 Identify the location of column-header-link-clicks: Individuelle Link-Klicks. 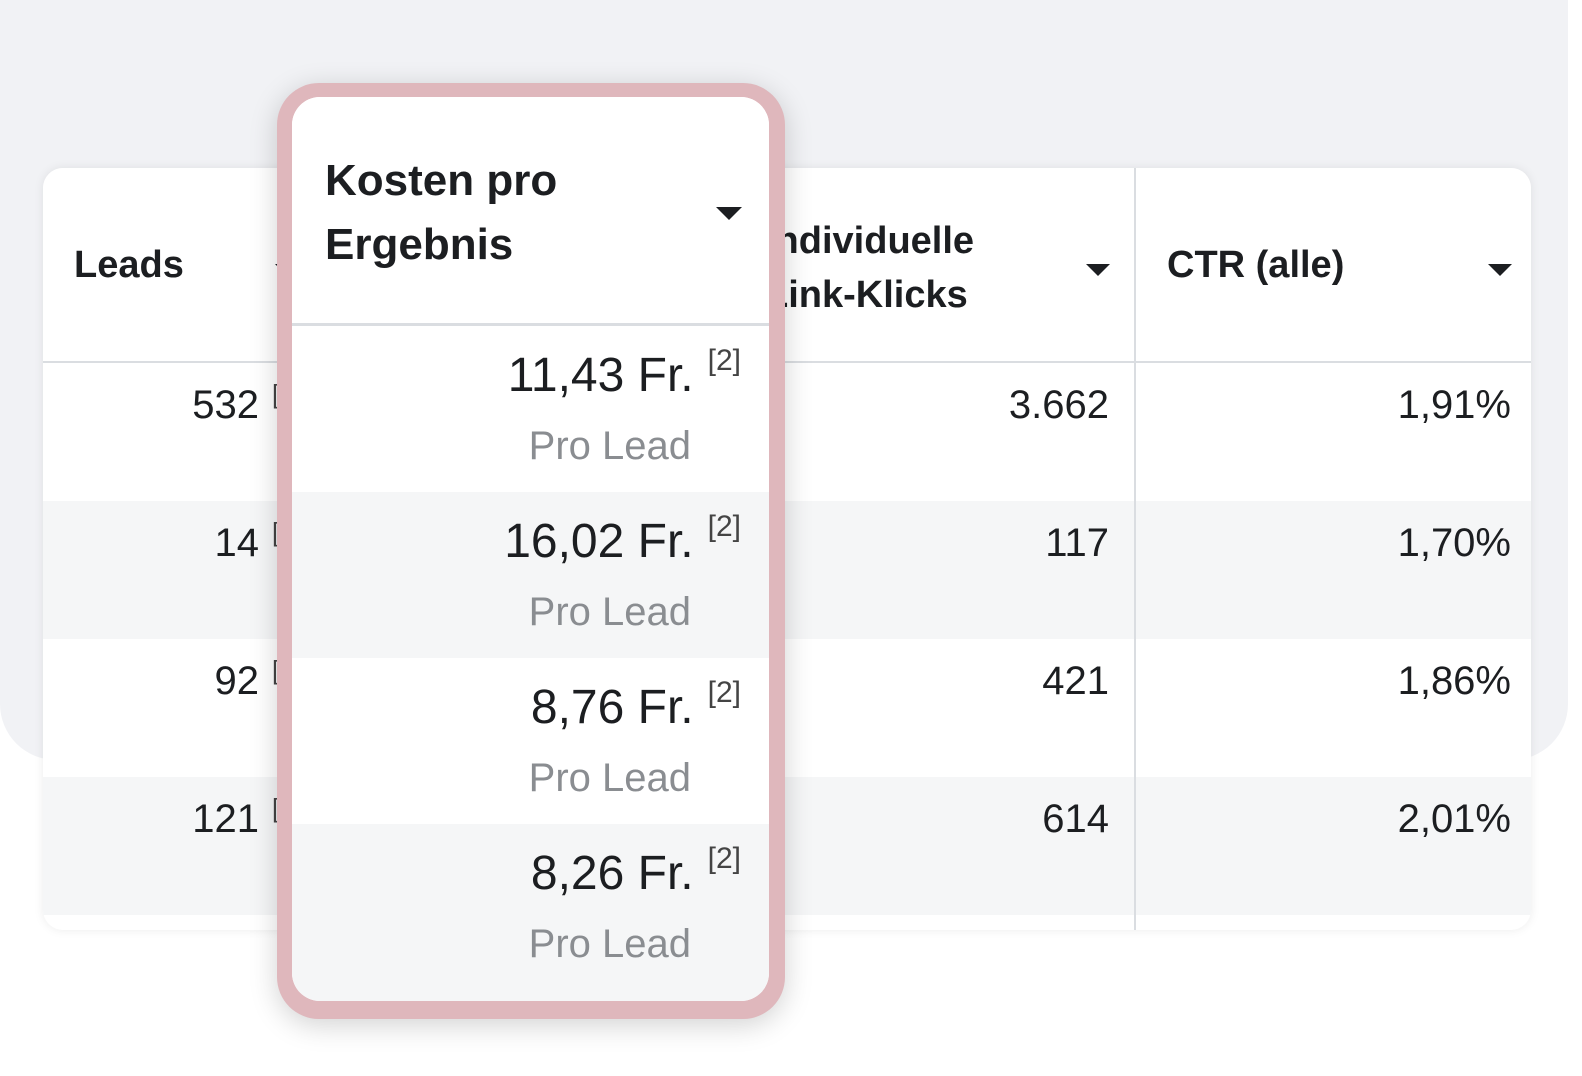
(870, 268).